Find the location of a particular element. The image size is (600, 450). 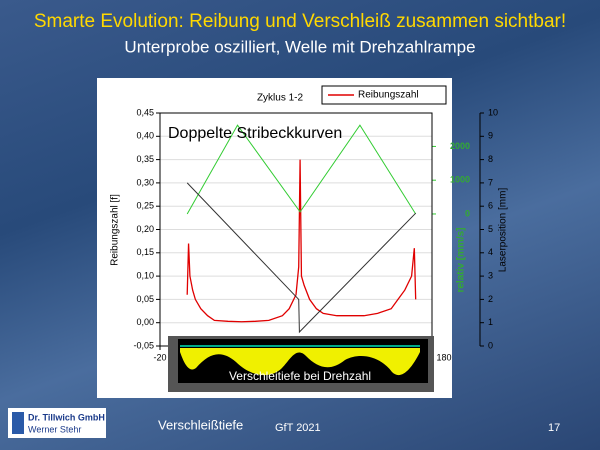

logo-company: Dr. Tillwich GmbH is located at coordinates (66, 417).